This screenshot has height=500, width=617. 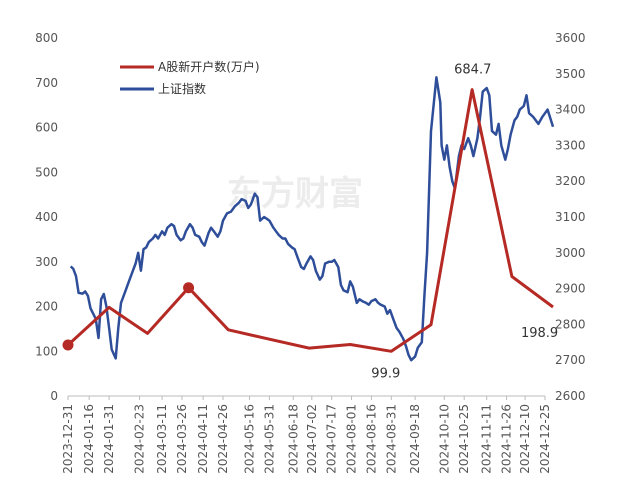 What do you see at coordinates (472, 70) in the screenshot?
I see `data-label: 684.7` at bounding box center [472, 70].